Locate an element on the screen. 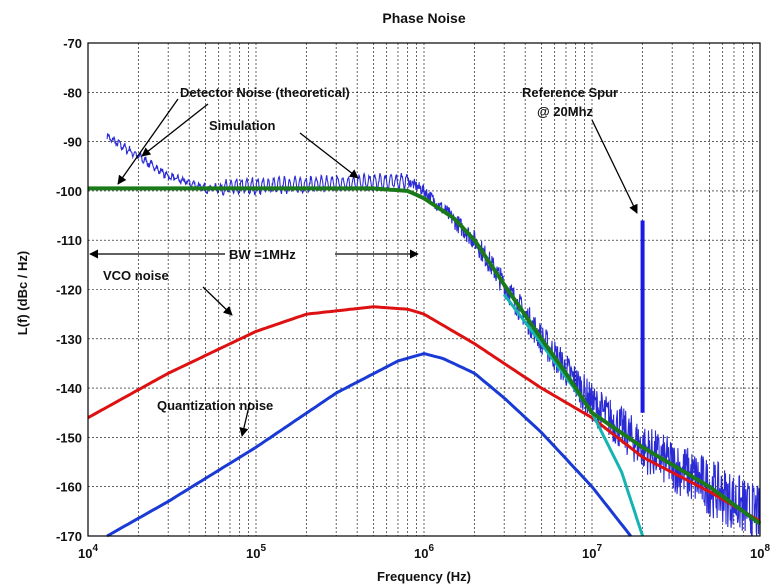  annotation-label: @ 20Mhz is located at coordinates (565, 111).